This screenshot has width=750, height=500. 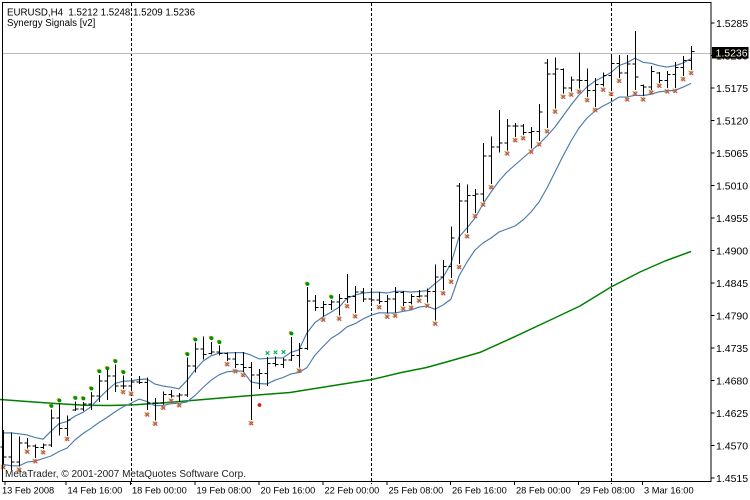 I want to click on svg-text: 1.4625, so click(x=732, y=414).